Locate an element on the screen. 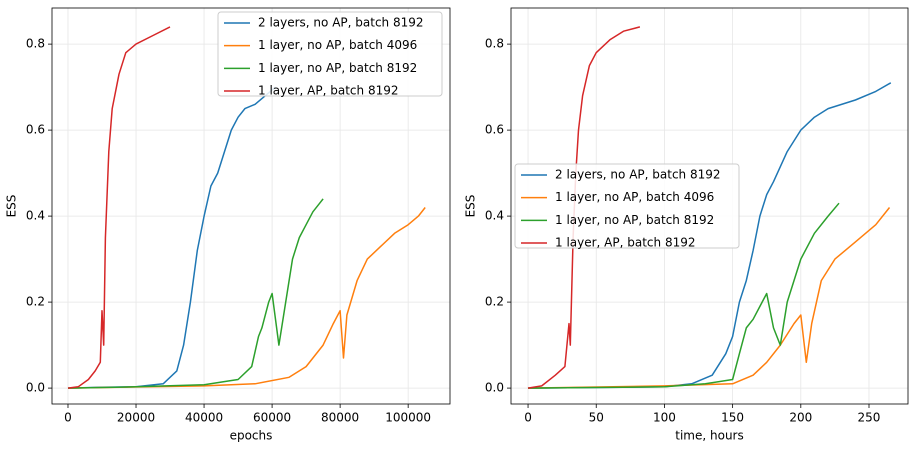 This screenshot has width=917, height=449. x-tick-label: 40000 is located at coordinates (204, 418).